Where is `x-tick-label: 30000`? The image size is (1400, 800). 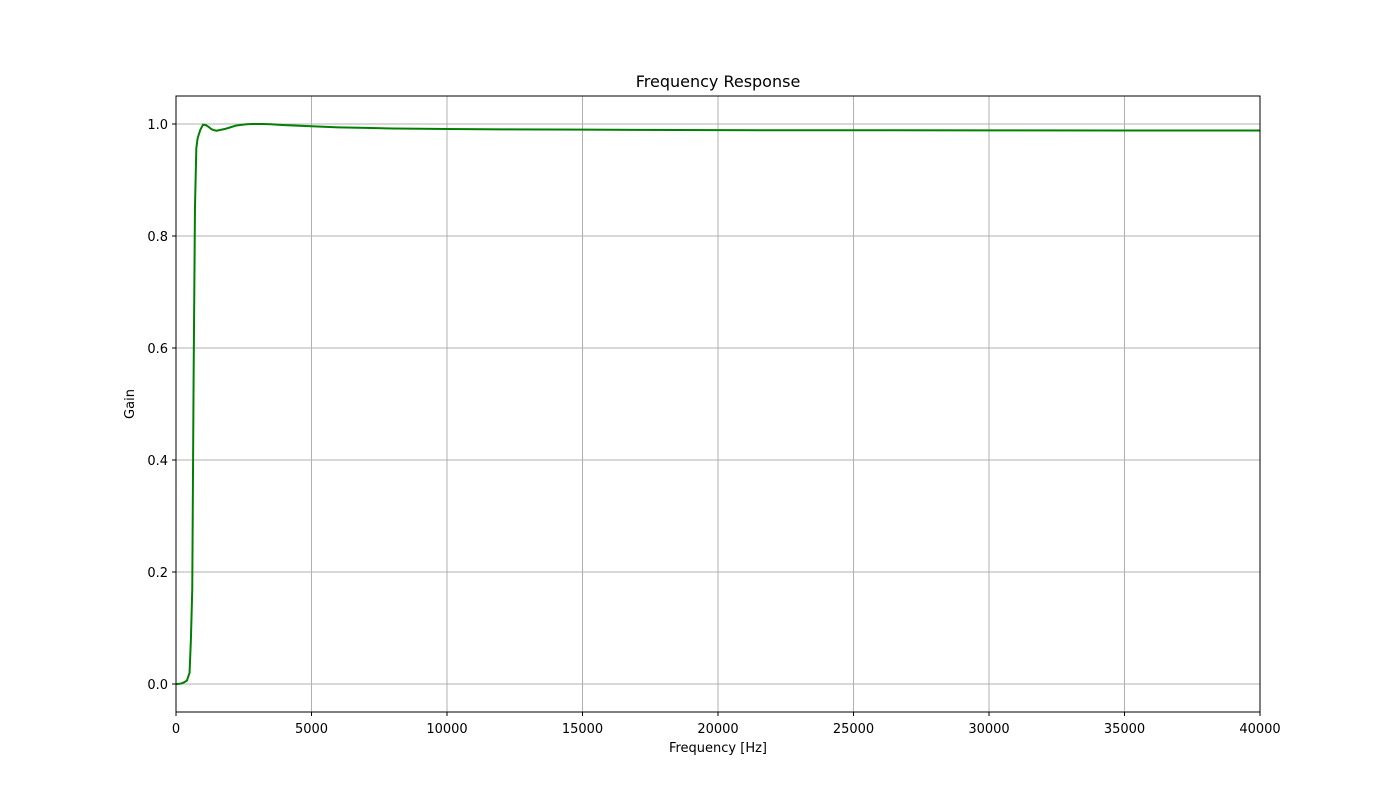
x-tick-label: 30000 is located at coordinates (988, 729).